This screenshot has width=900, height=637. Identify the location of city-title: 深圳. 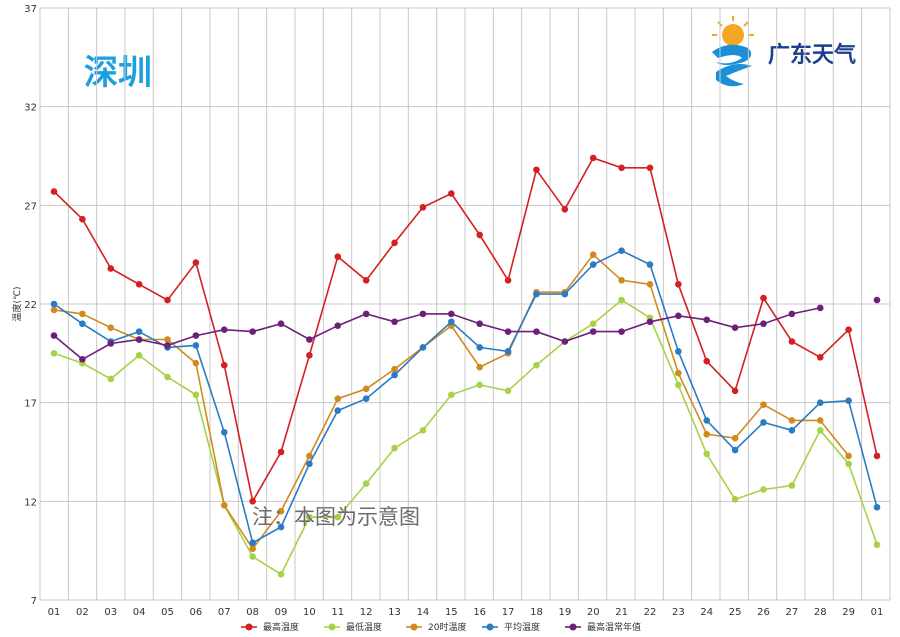
(118, 73).